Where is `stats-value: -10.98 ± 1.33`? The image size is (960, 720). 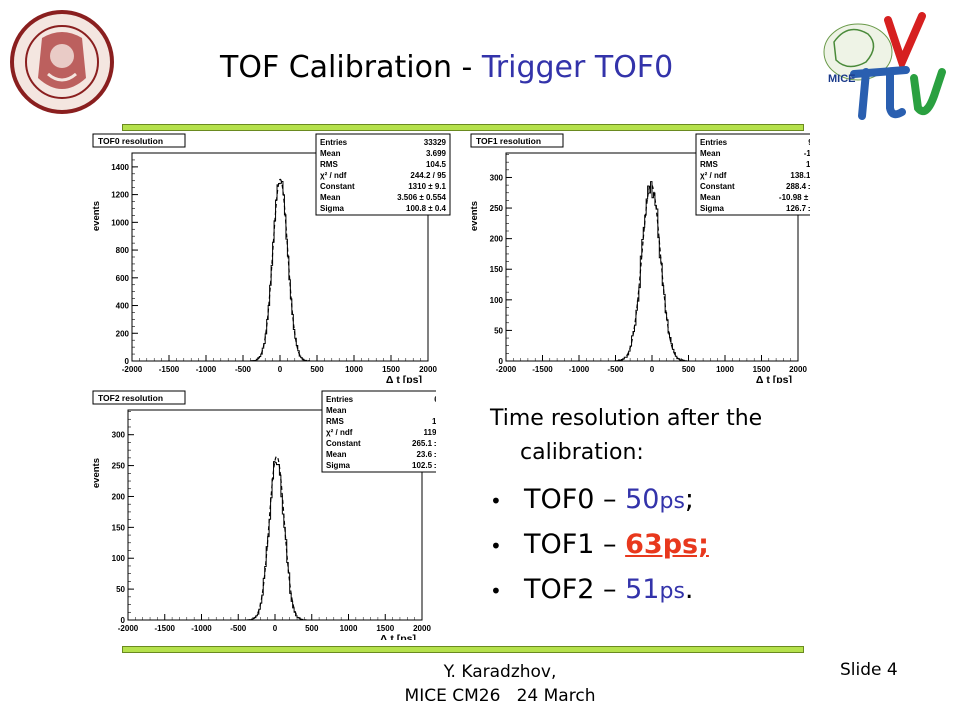
stats-value: -10.98 ± 1.33 is located at coordinates (794, 197).